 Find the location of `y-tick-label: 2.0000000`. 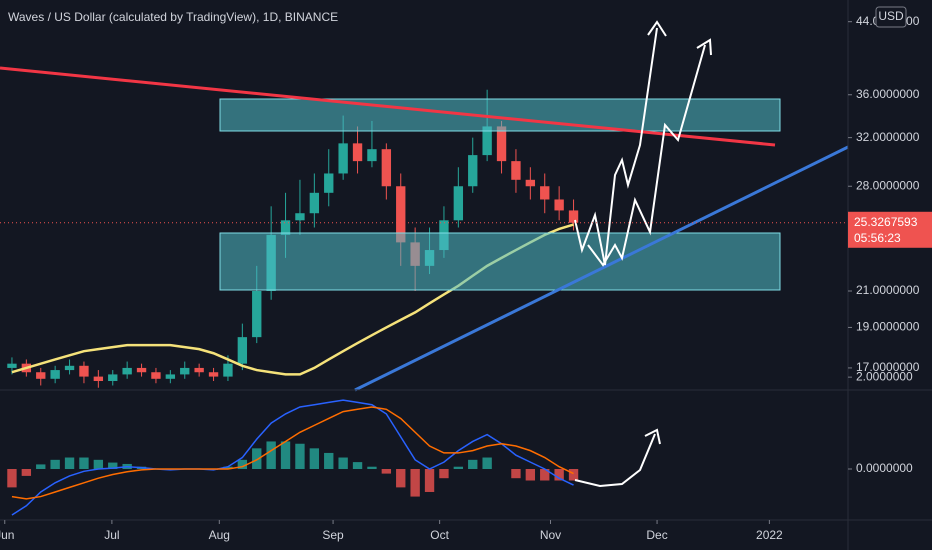

y-tick-label: 2.0000000 is located at coordinates (884, 376).